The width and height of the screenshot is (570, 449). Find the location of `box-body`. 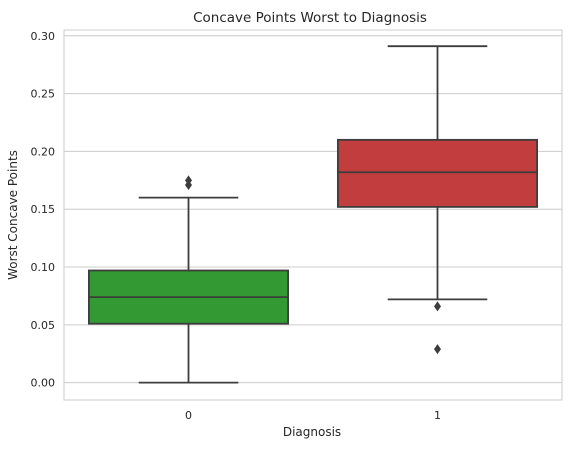

box-body is located at coordinates (437, 173).